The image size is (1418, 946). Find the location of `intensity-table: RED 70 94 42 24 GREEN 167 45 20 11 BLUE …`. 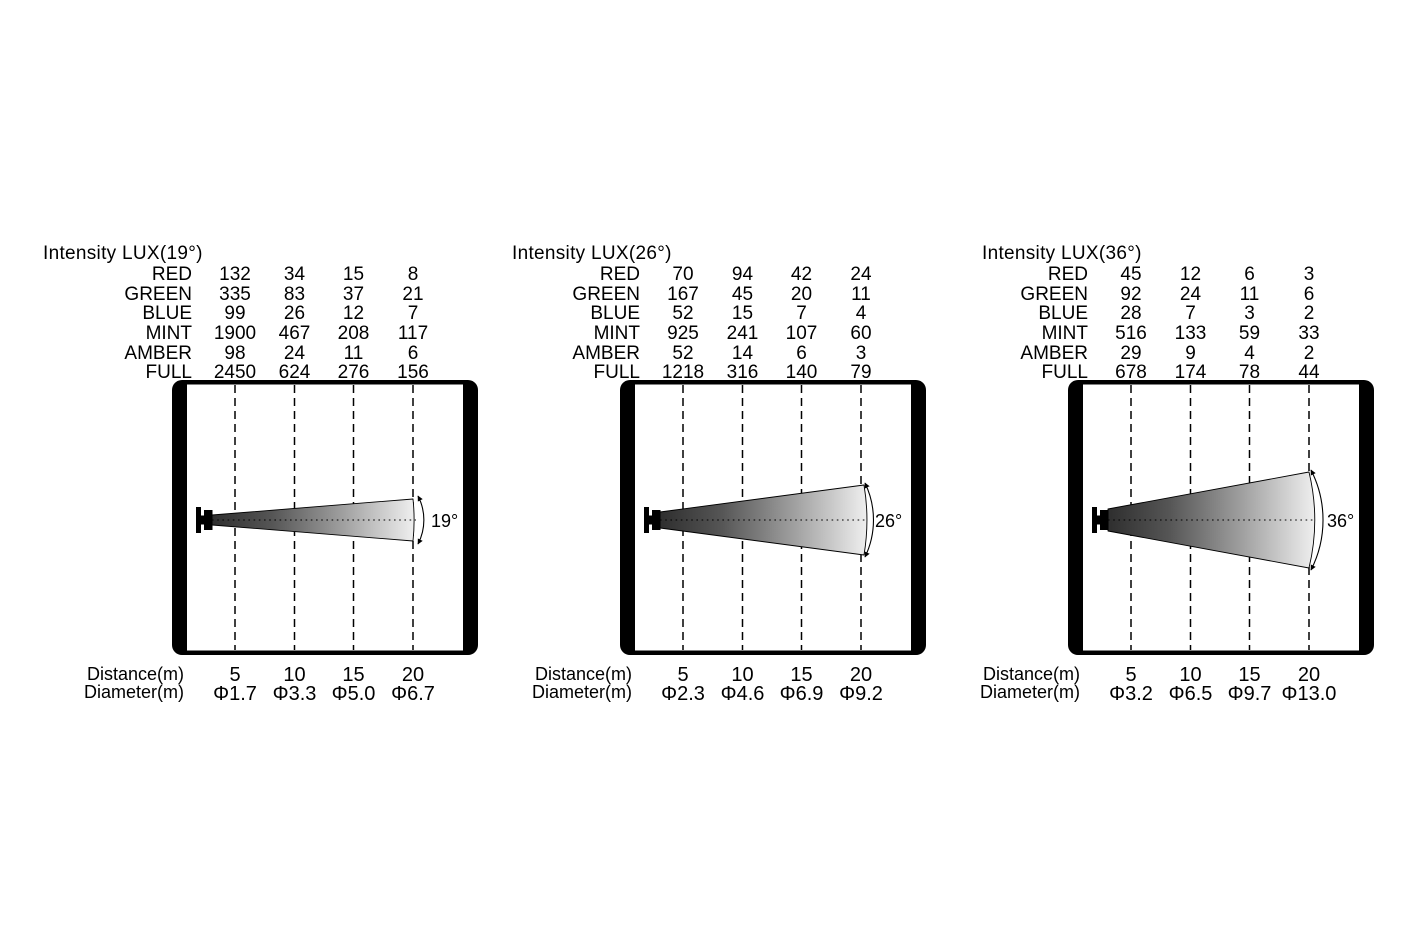

intensity-table: RED 70 94 42 24 GREEN 167 45 20 11 BLUE … is located at coordinates (706, 324).